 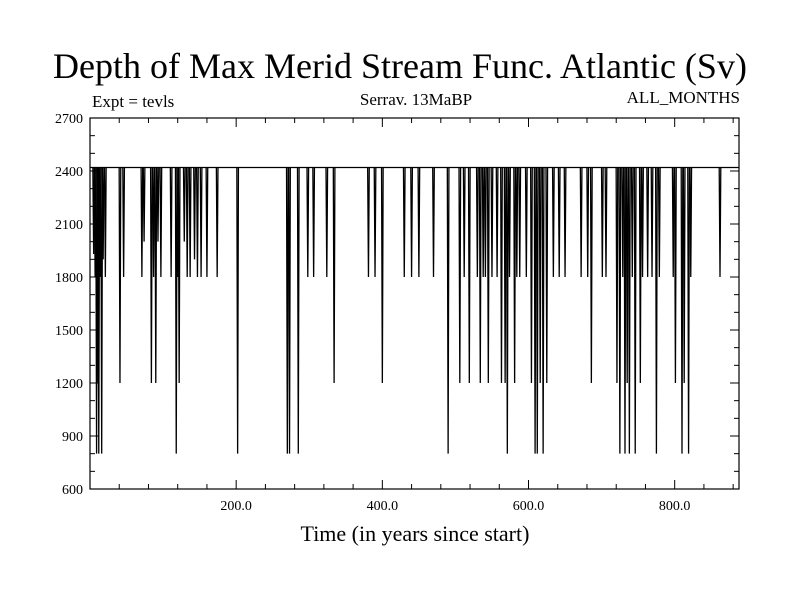 I want to click on y-tick-label: 2400, so click(x=69, y=172).